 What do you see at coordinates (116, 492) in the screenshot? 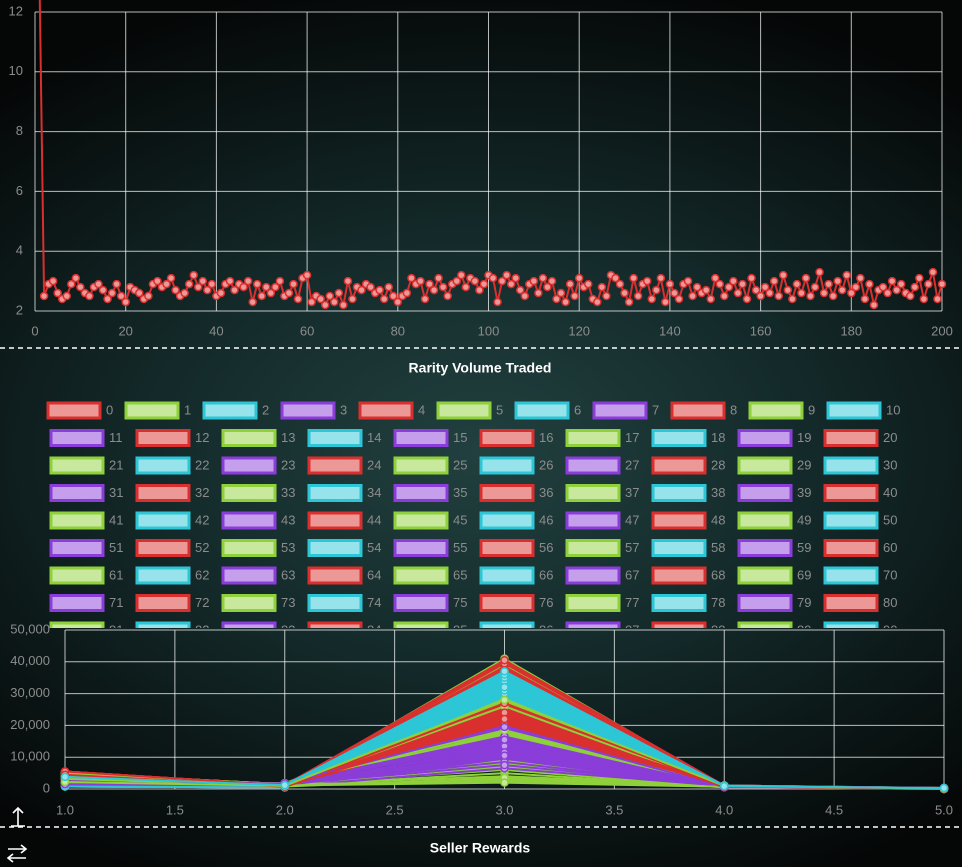
I see `legend-label: 31` at bounding box center [116, 492].